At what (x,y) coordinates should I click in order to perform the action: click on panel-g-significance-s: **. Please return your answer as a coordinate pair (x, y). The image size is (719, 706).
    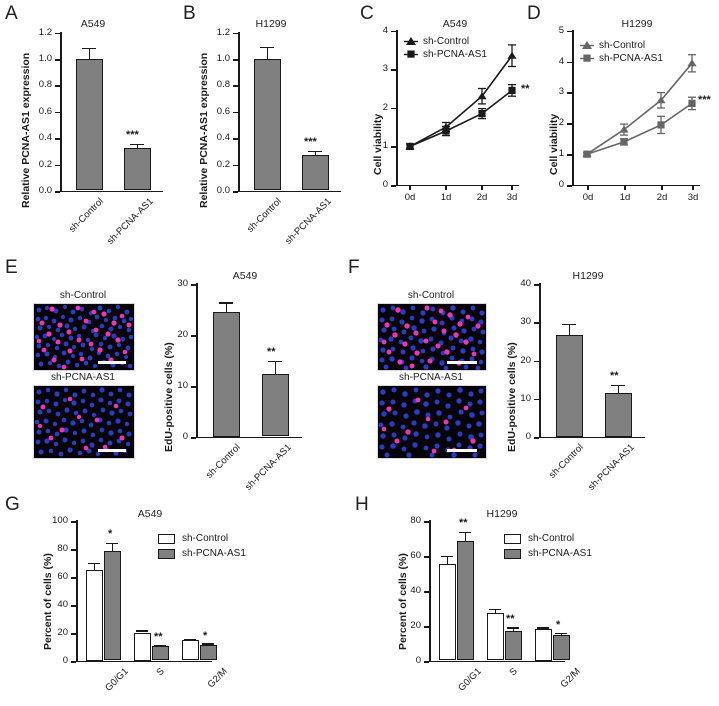
    Looking at the image, I should click on (158, 637).